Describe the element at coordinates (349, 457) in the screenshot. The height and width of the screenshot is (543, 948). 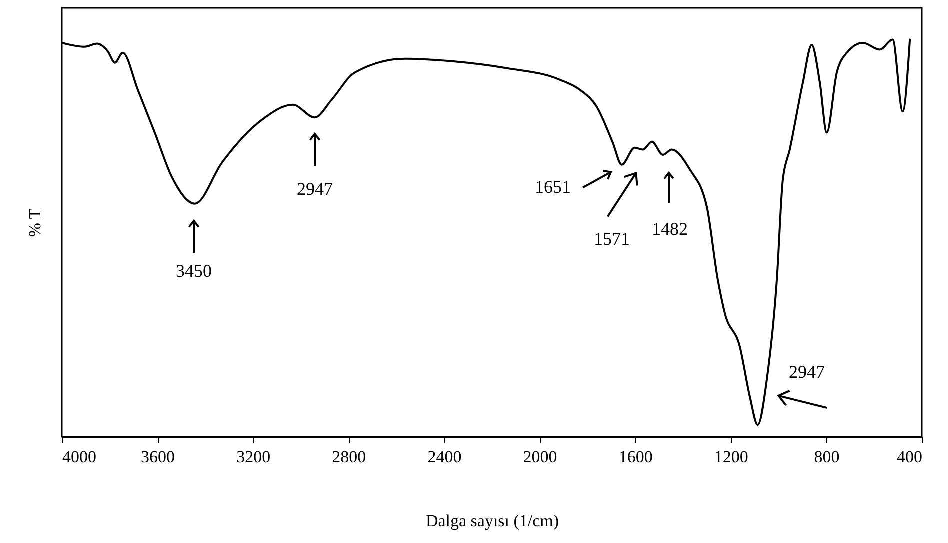
I see `x-tick-label: 2800` at that location.